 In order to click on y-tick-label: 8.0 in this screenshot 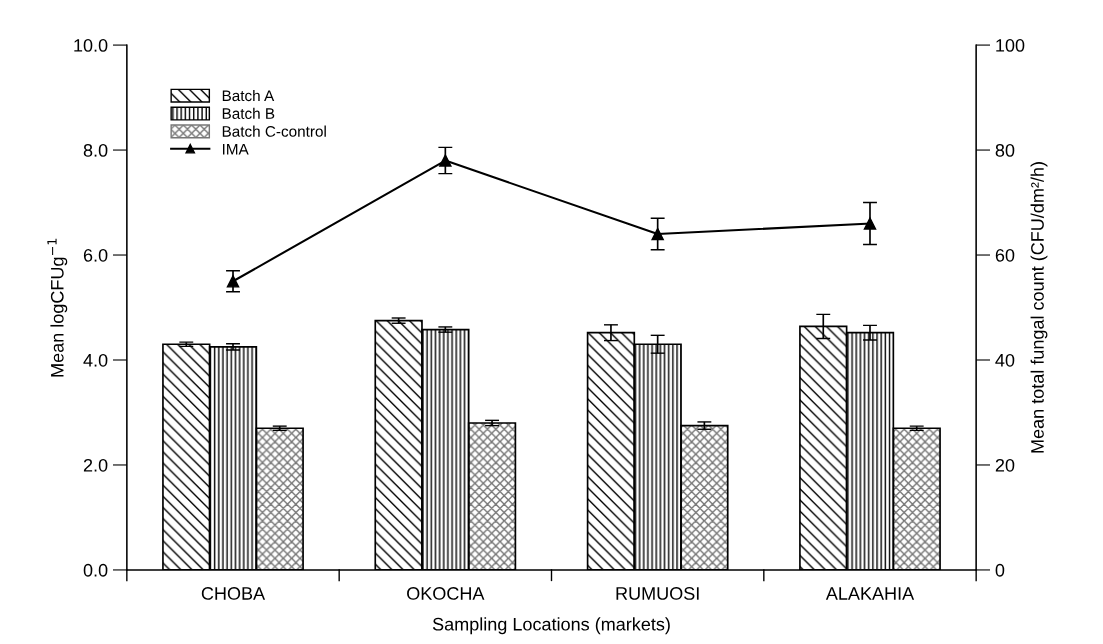, I will do `click(95, 150)`.